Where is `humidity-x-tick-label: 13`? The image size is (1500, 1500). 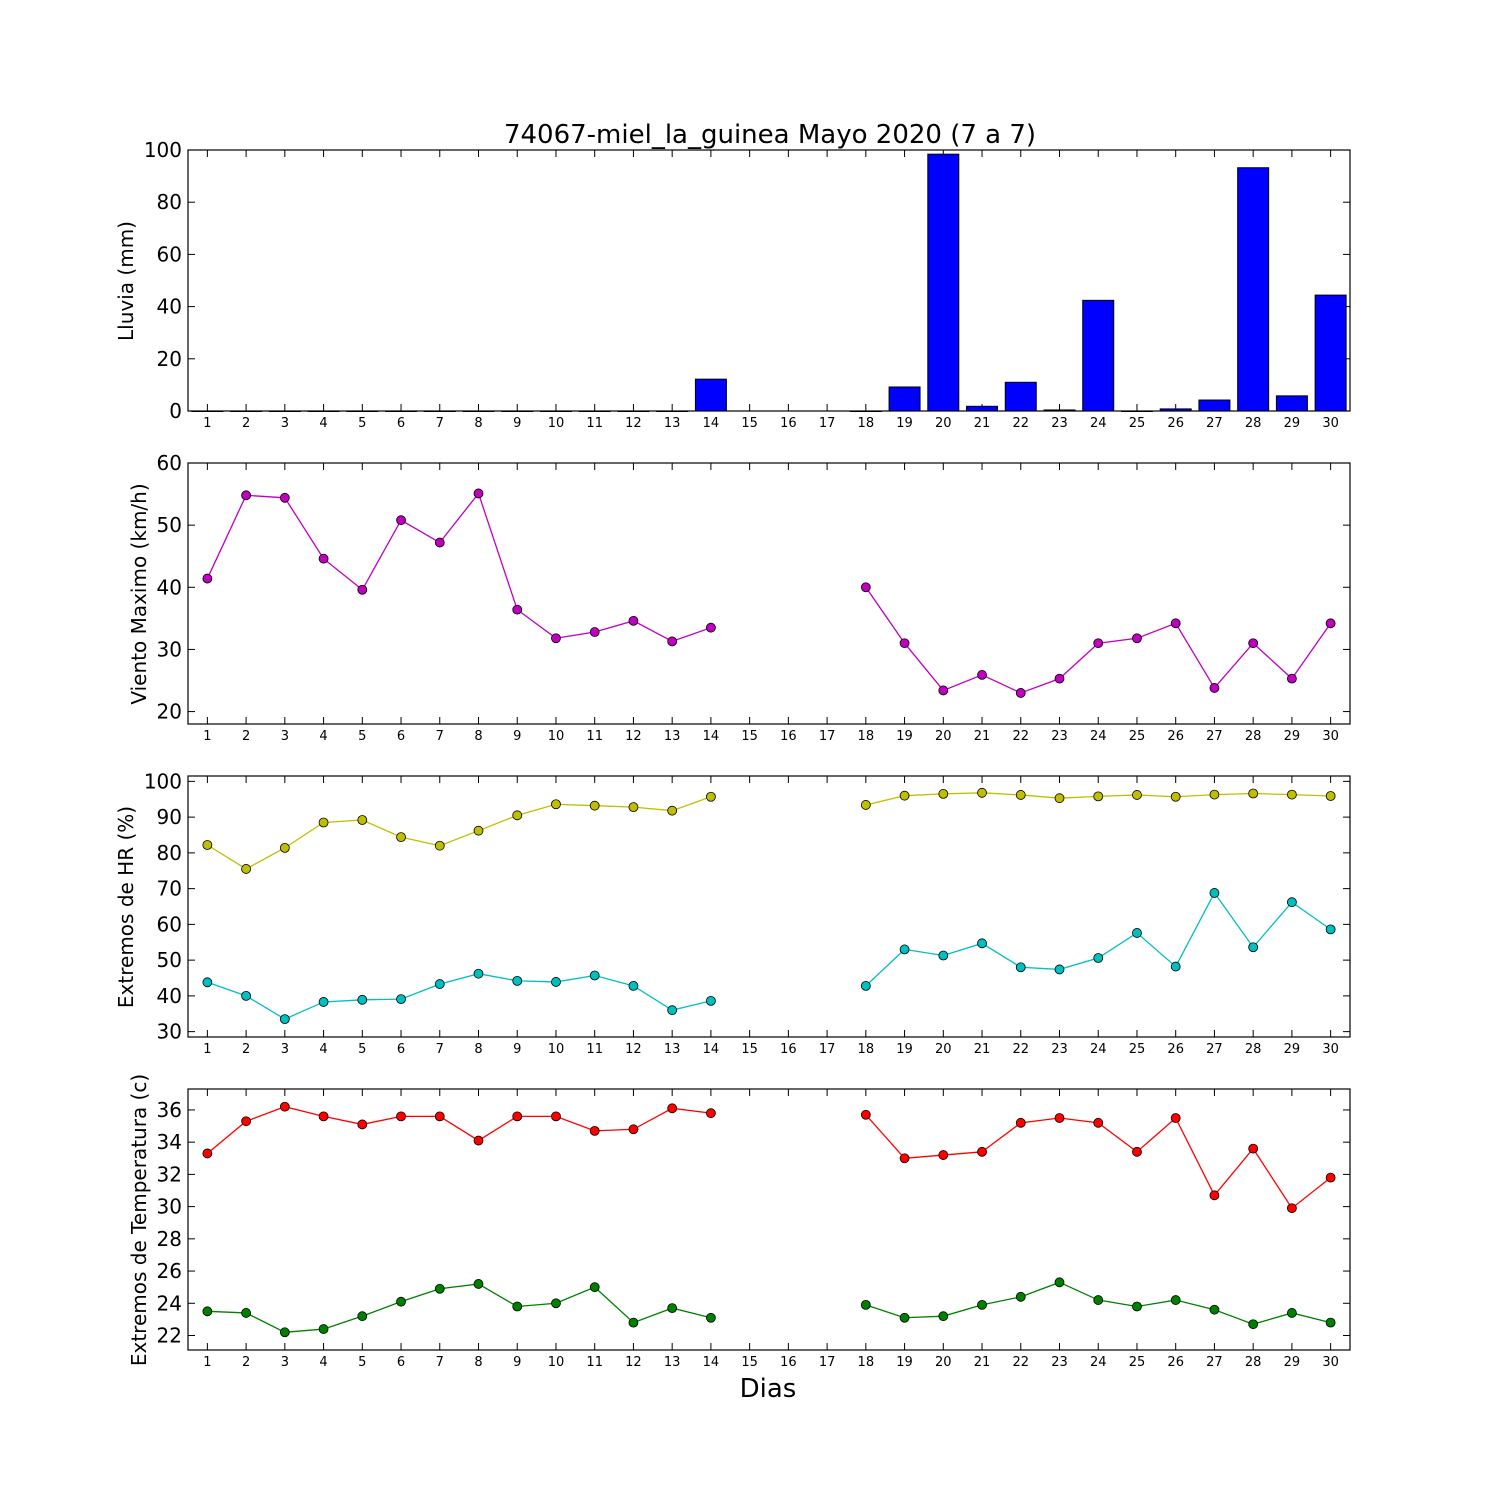 humidity-x-tick-label: 13 is located at coordinates (672, 1049).